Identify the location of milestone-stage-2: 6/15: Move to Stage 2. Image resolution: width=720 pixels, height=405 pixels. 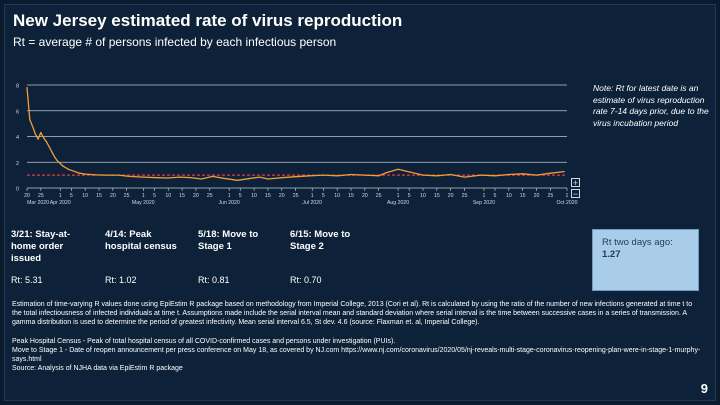
(320, 240).